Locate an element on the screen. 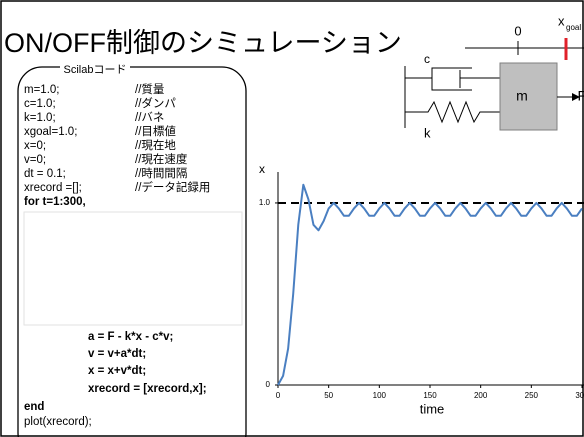 The height and width of the screenshot is (437, 584). y-tick-label: 1.0 is located at coordinates (265, 202).